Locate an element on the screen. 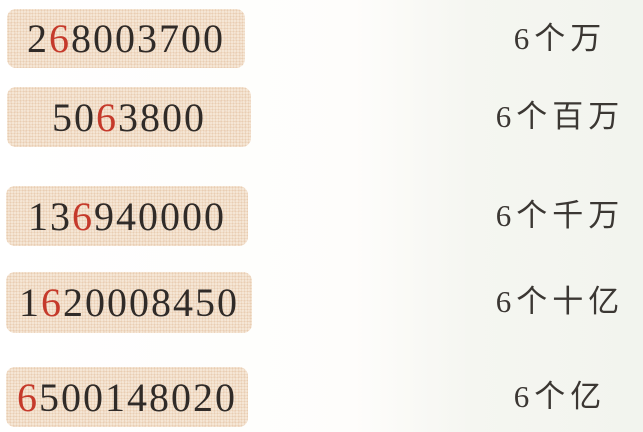  number-card: 6 500148020 is located at coordinates (127, 397).